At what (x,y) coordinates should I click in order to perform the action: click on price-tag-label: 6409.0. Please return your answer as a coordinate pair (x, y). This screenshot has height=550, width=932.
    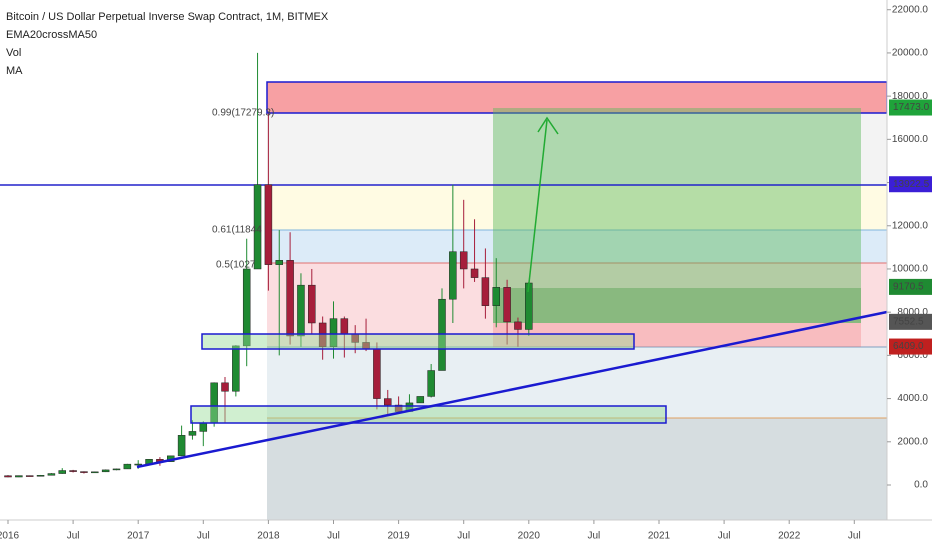
    Looking at the image, I should click on (908, 346).